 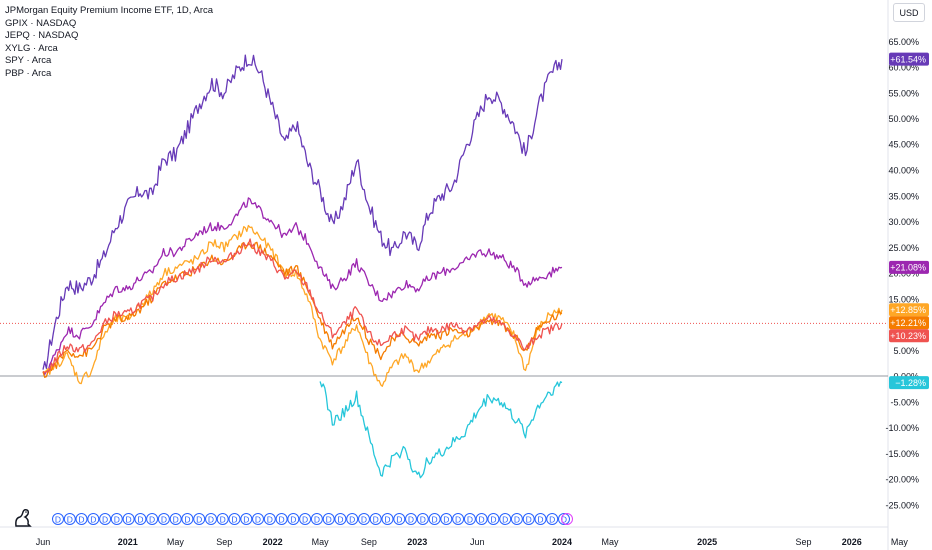 I want to click on tradingview-dino-icon, so click(x=24, y=518).